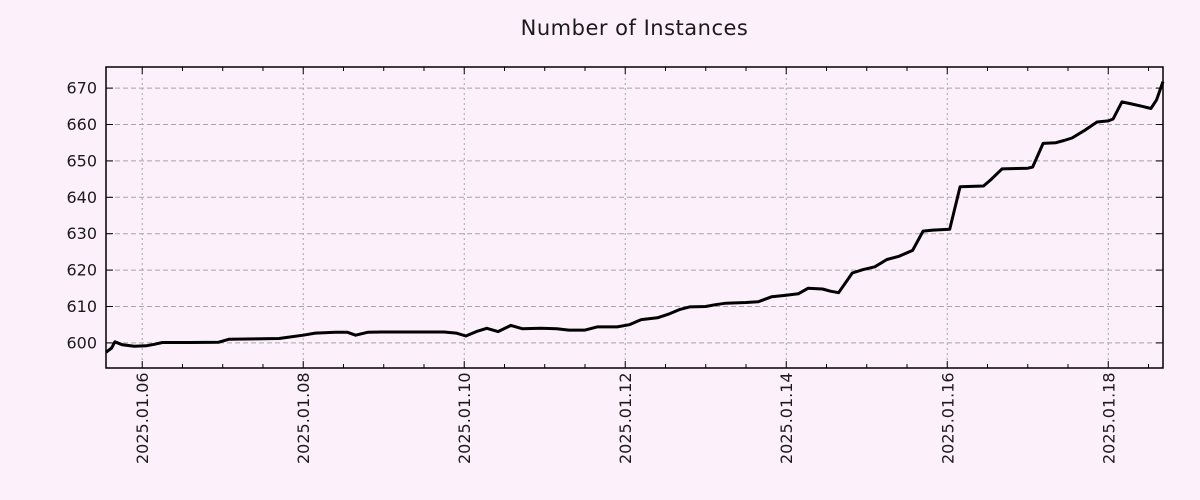 This screenshot has height=500, width=1200. I want to click on x-tick-label: 2025.01.08, so click(303, 418).